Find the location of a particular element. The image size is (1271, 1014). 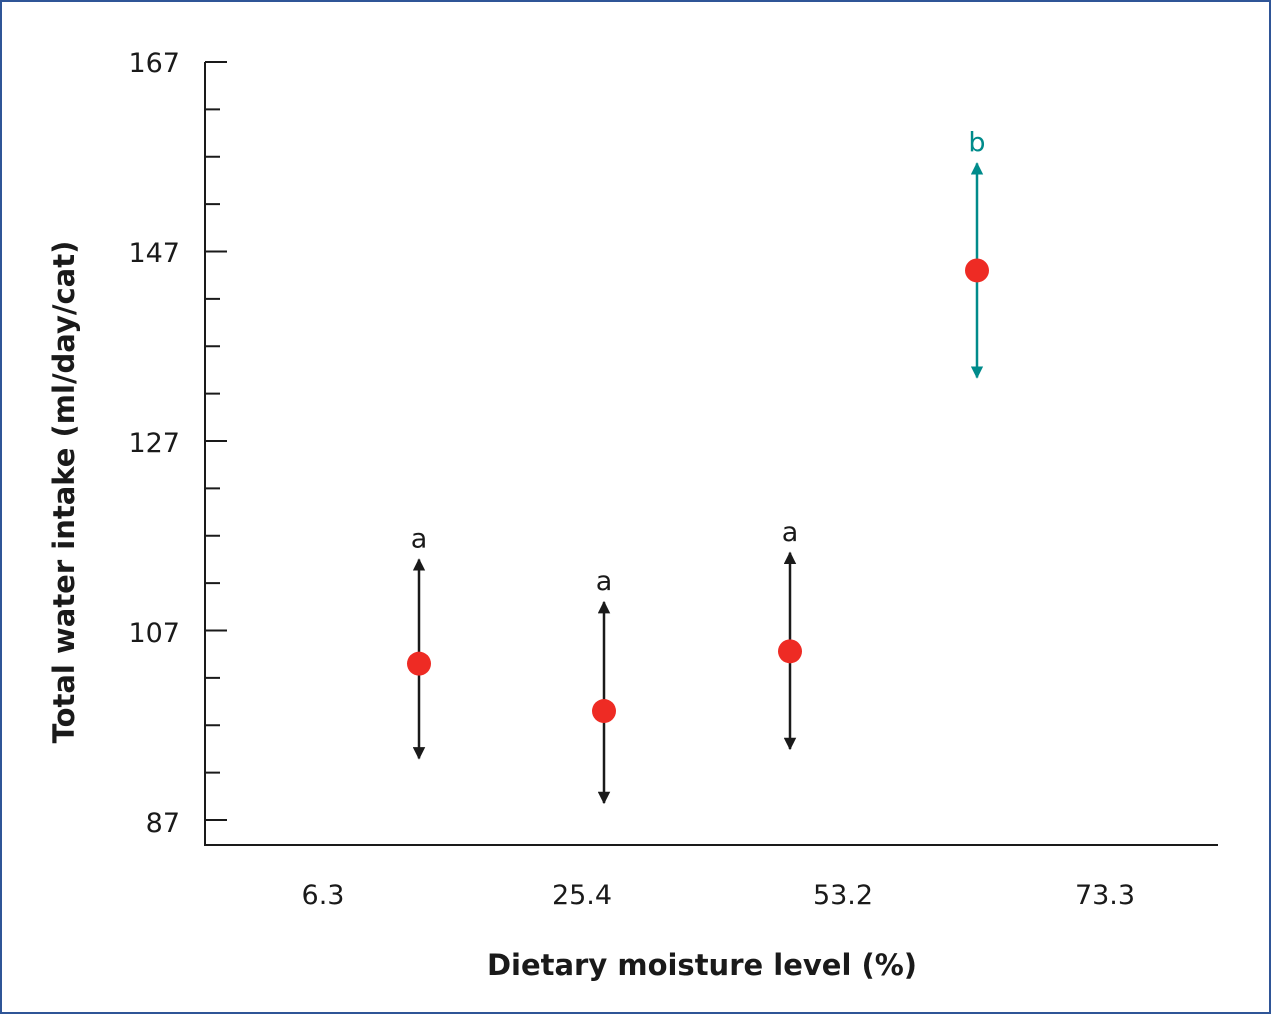

y-tick-label: 147 is located at coordinates (154, 253).